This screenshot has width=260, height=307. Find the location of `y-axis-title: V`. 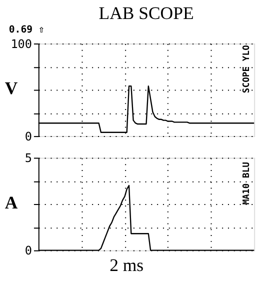

y-axis-title: V is located at coordinates (11, 88).